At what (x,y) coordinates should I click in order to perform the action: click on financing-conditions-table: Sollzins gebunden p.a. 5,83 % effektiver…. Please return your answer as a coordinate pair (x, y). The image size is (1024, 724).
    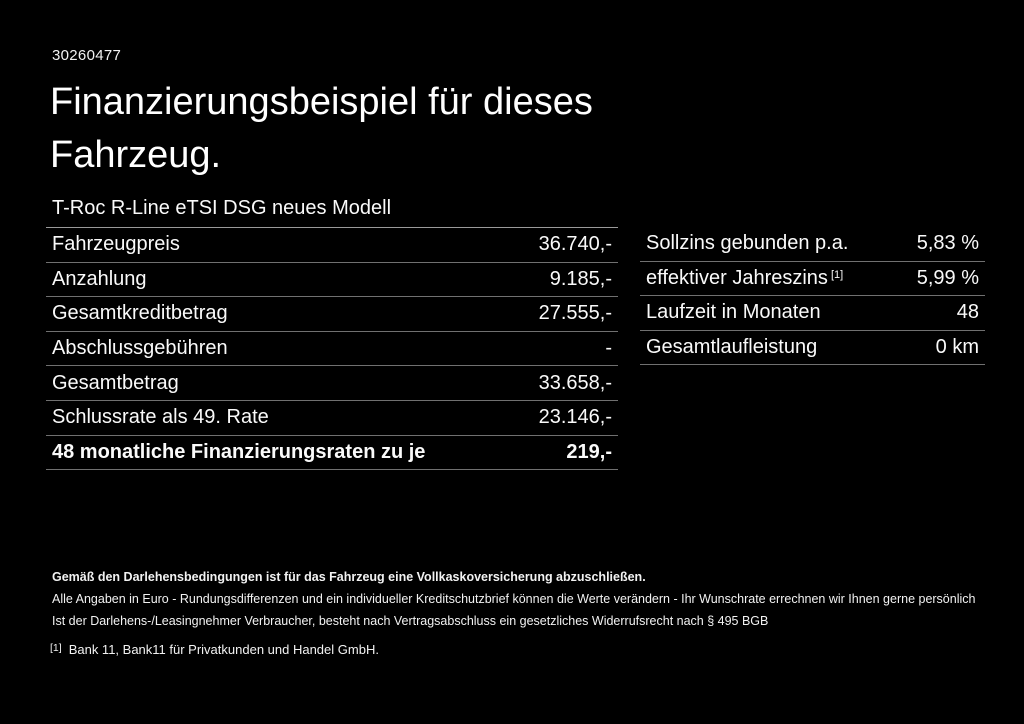
    Looking at the image, I should click on (812, 296).